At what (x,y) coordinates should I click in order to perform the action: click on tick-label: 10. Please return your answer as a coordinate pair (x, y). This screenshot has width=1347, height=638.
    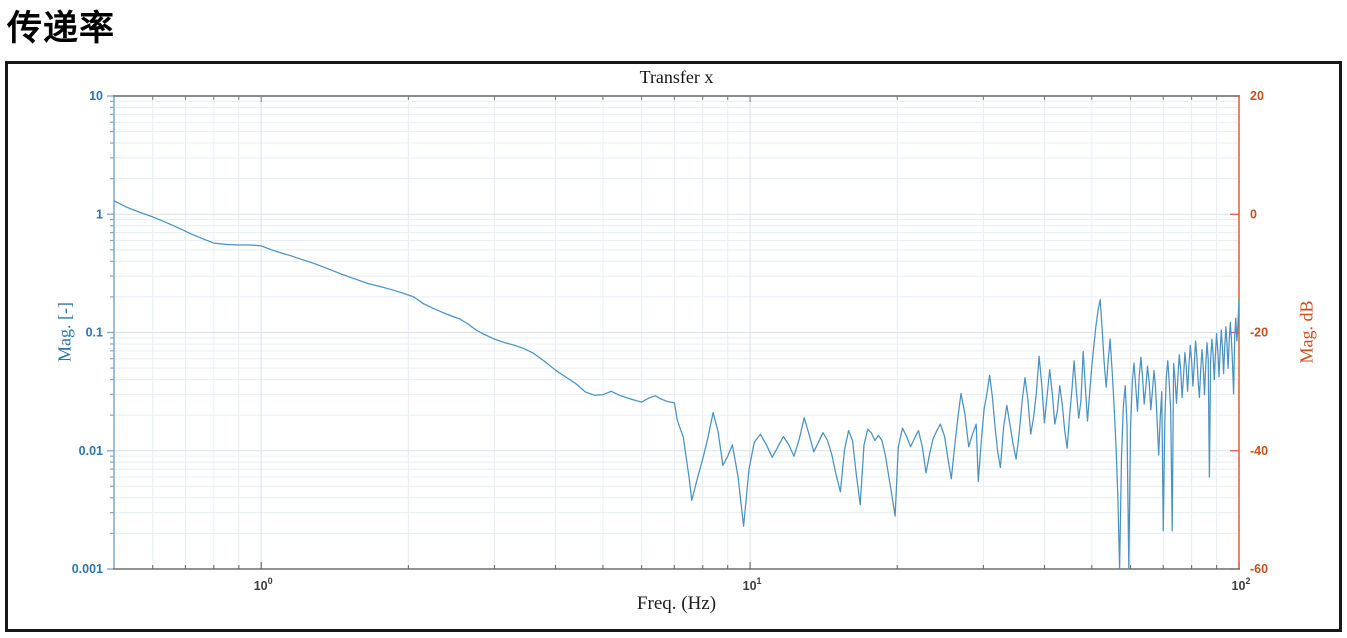
    Looking at the image, I should click on (96, 96).